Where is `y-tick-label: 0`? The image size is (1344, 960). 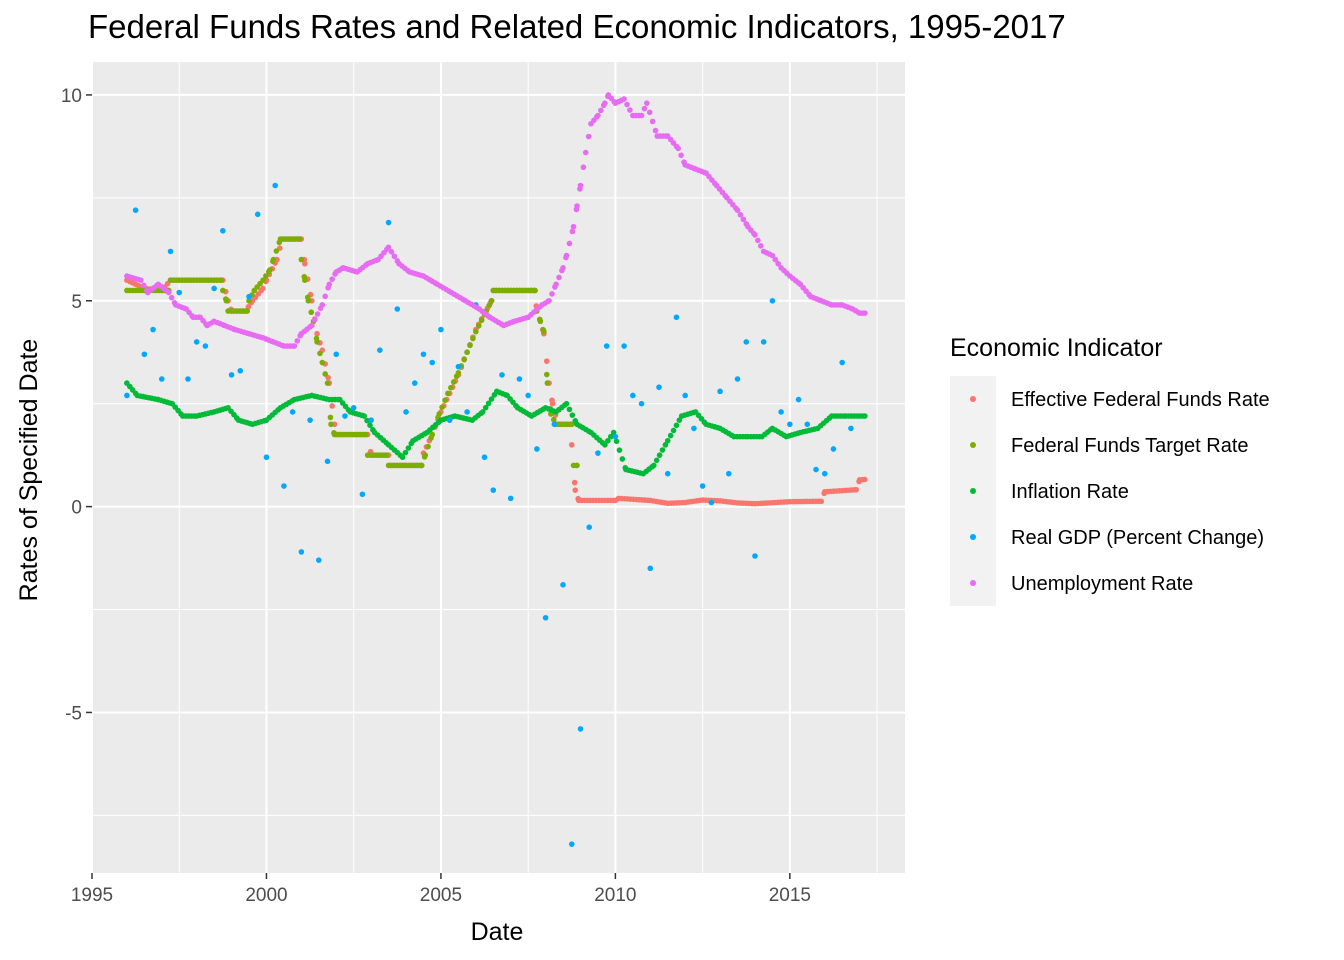 y-tick-label: 0 is located at coordinates (76, 508).